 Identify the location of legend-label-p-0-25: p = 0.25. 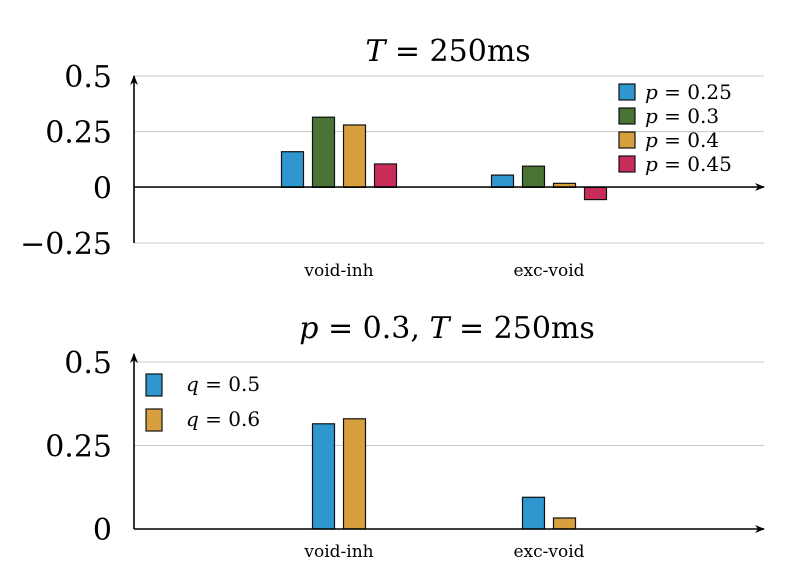
(688, 92).